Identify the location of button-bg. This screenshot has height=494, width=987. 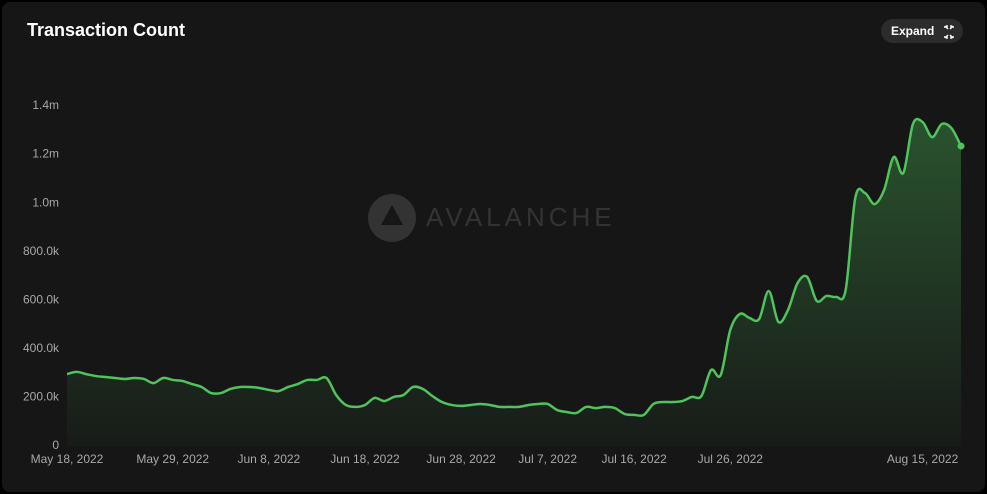
(922, 31).